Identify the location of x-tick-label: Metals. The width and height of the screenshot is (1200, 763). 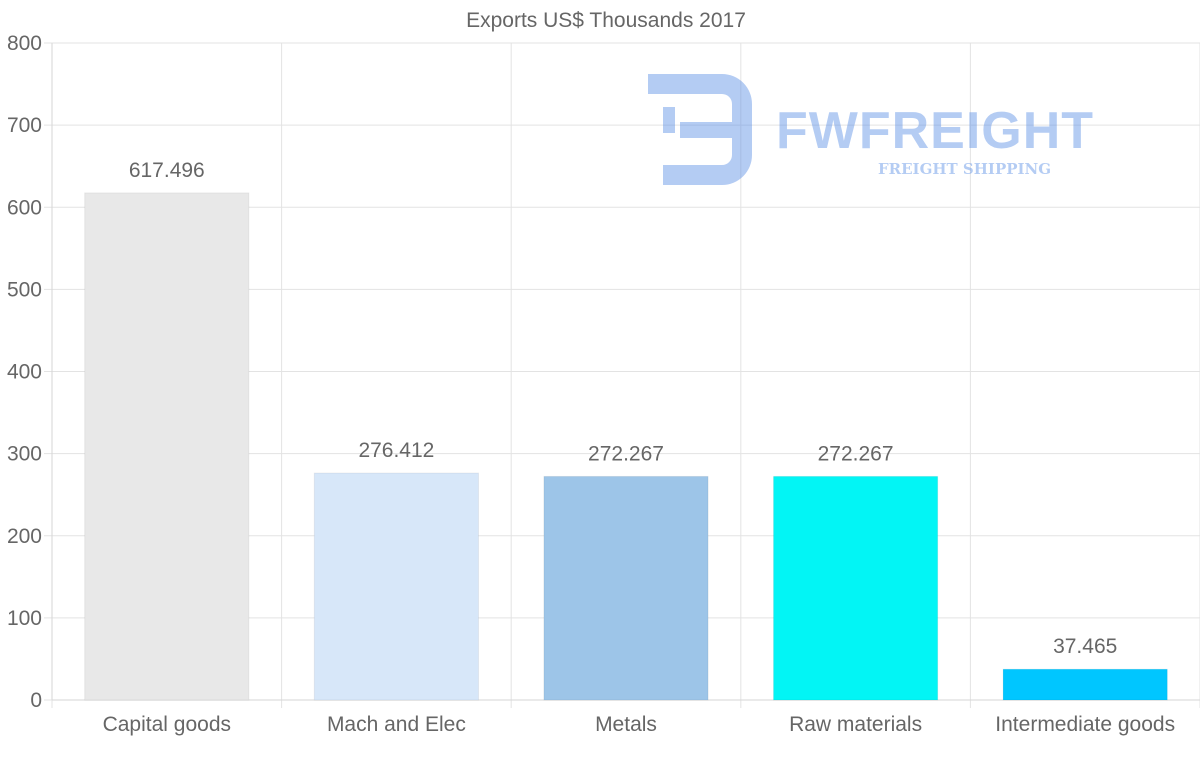
(626, 724).